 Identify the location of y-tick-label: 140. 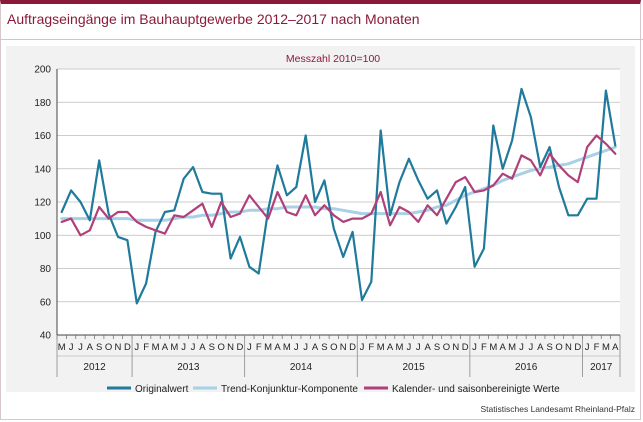
(42, 169).